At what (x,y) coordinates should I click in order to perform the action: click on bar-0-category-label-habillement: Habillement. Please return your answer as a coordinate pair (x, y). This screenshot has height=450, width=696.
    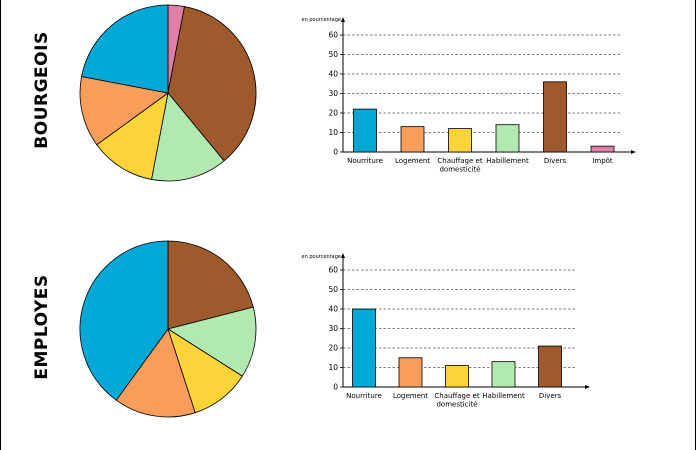
    Looking at the image, I should click on (507, 161).